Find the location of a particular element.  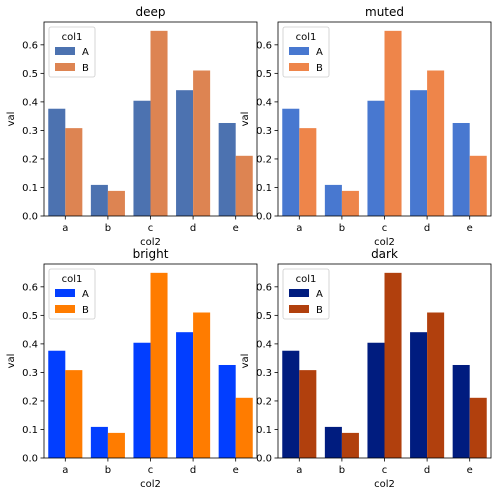

chart-title: bright is located at coordinates (151, 254).